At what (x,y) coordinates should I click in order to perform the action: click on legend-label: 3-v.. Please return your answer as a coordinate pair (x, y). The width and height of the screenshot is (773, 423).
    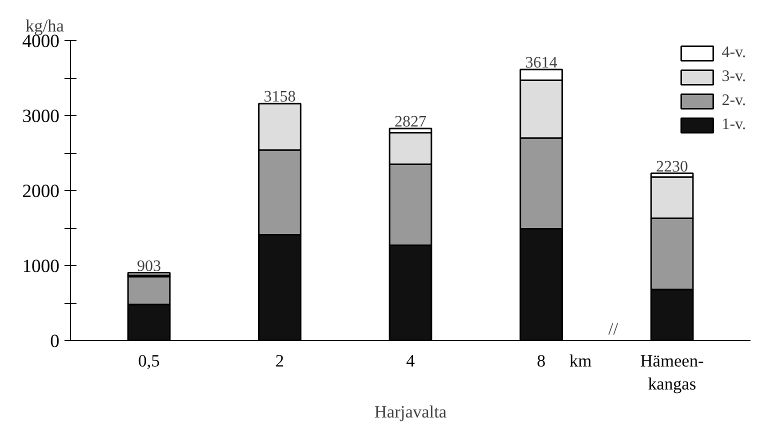
    Looking at the image, I should click on (734, 77).